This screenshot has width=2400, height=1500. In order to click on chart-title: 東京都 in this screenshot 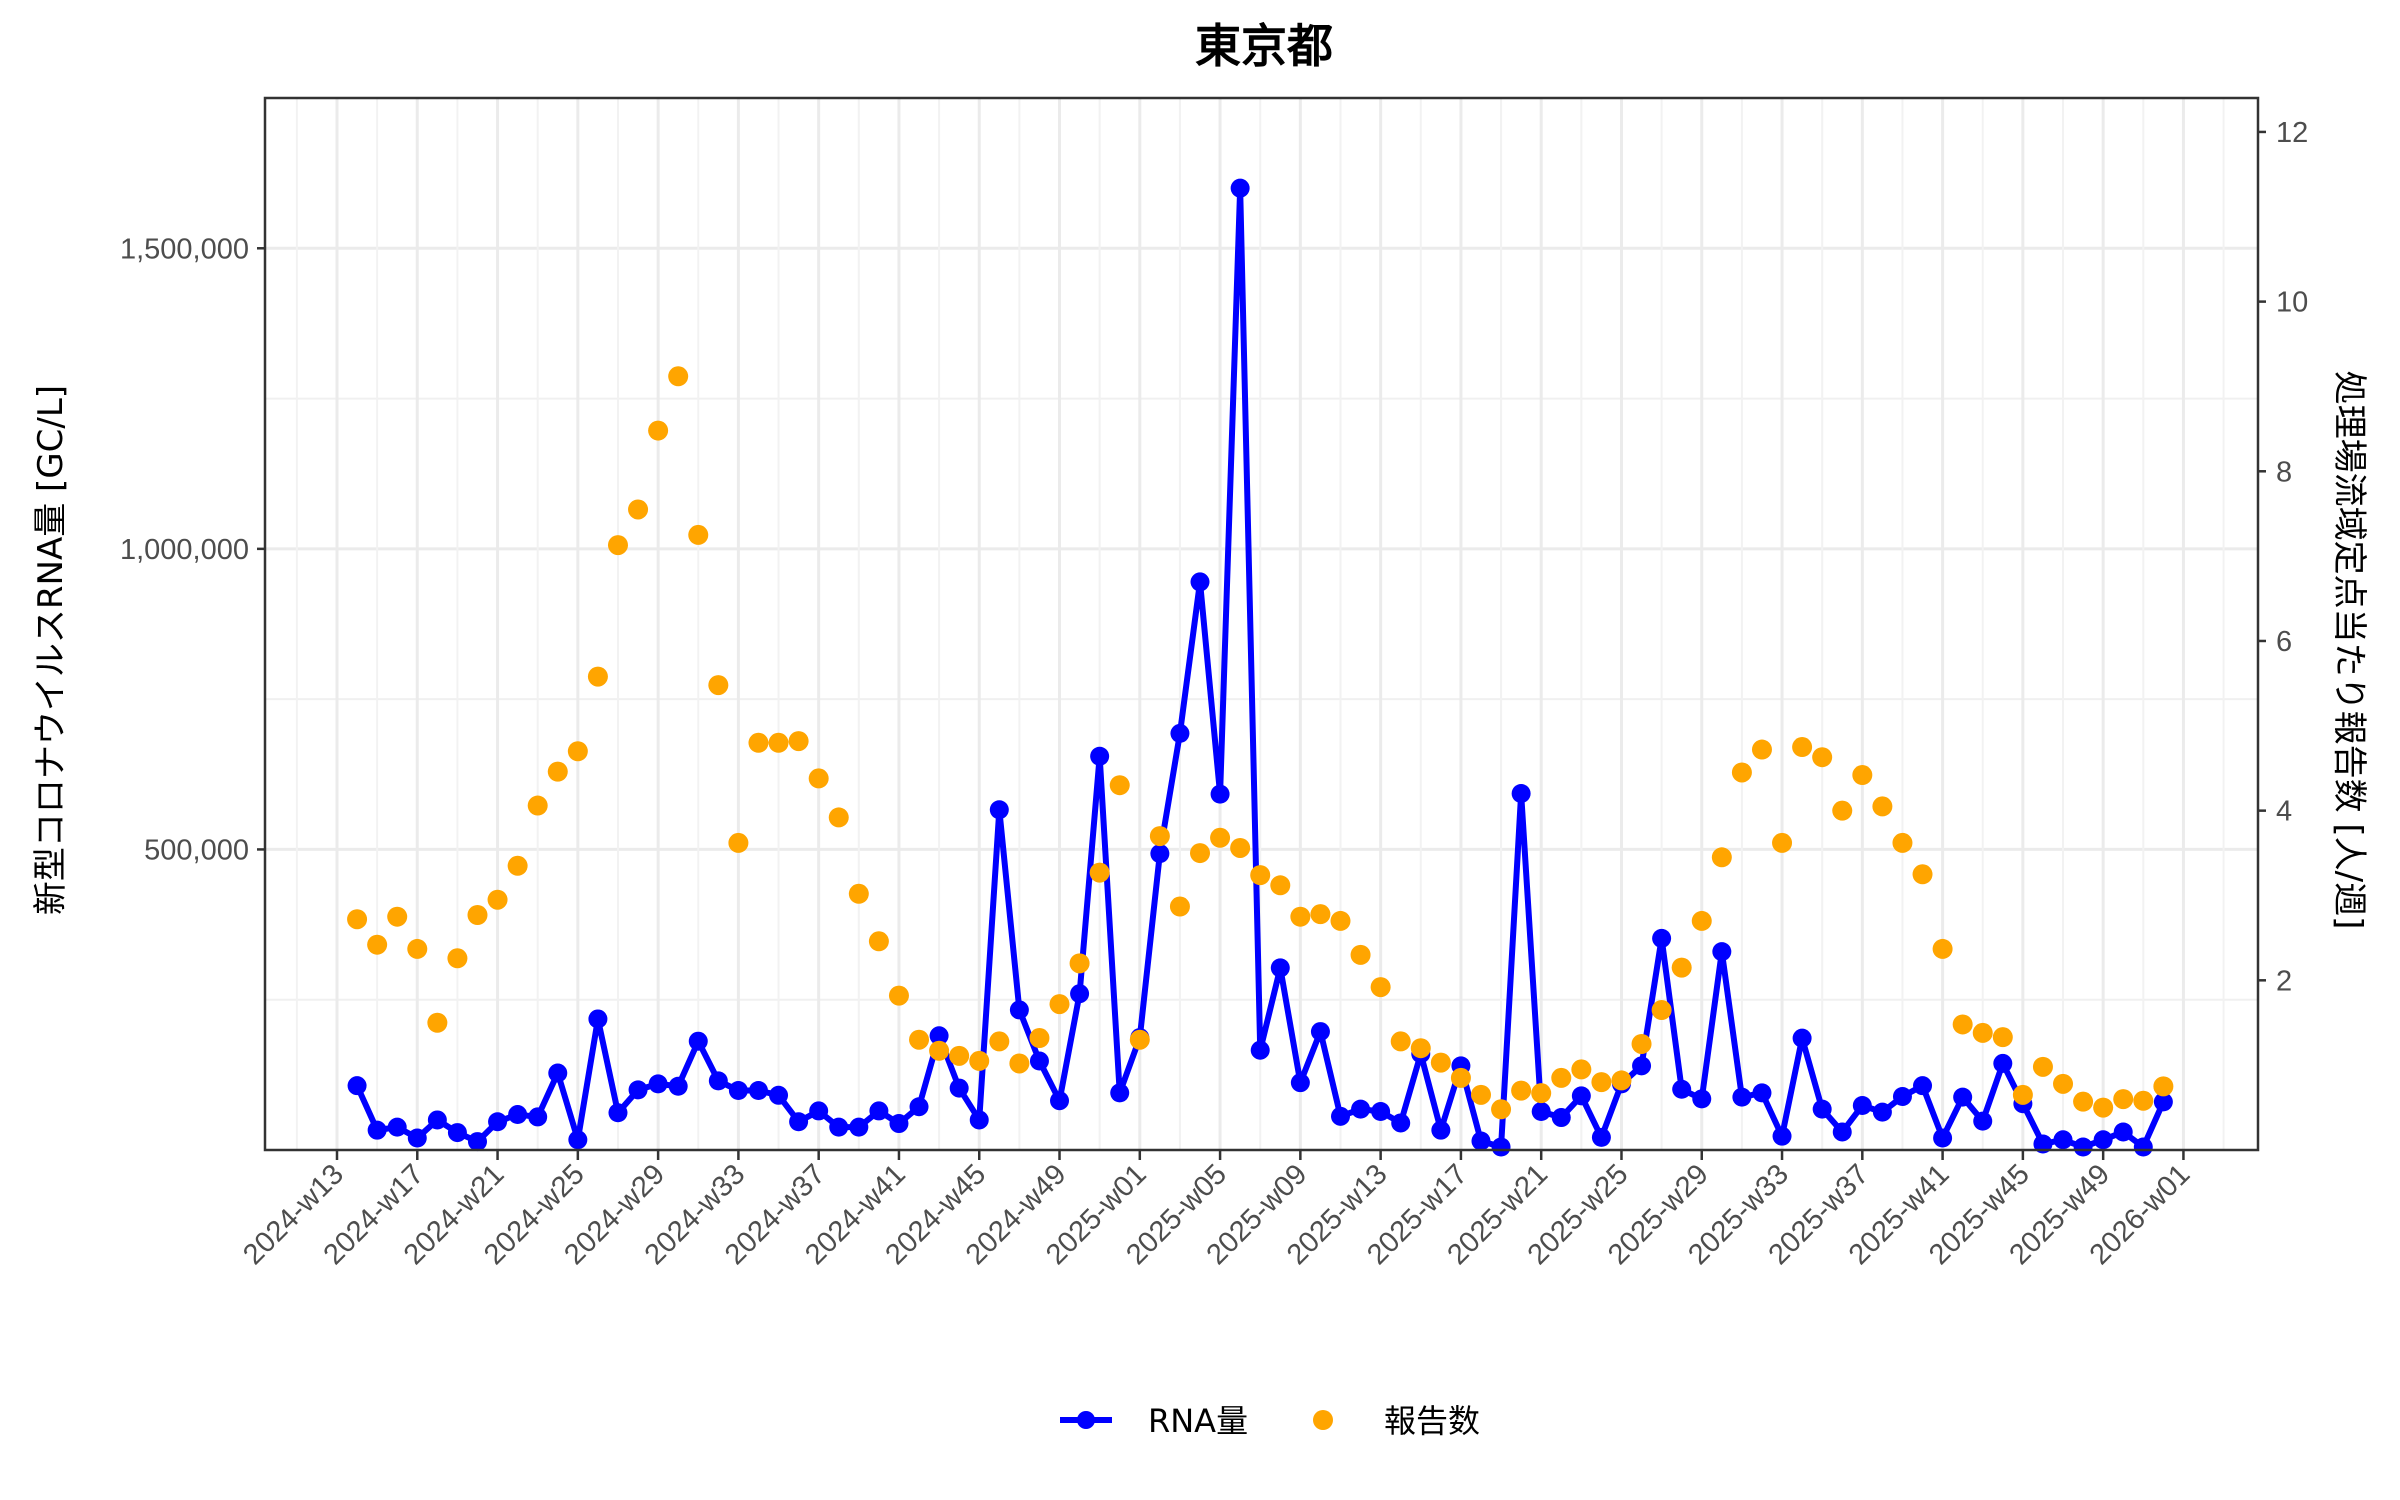, I will do `click(1264, 46)`.